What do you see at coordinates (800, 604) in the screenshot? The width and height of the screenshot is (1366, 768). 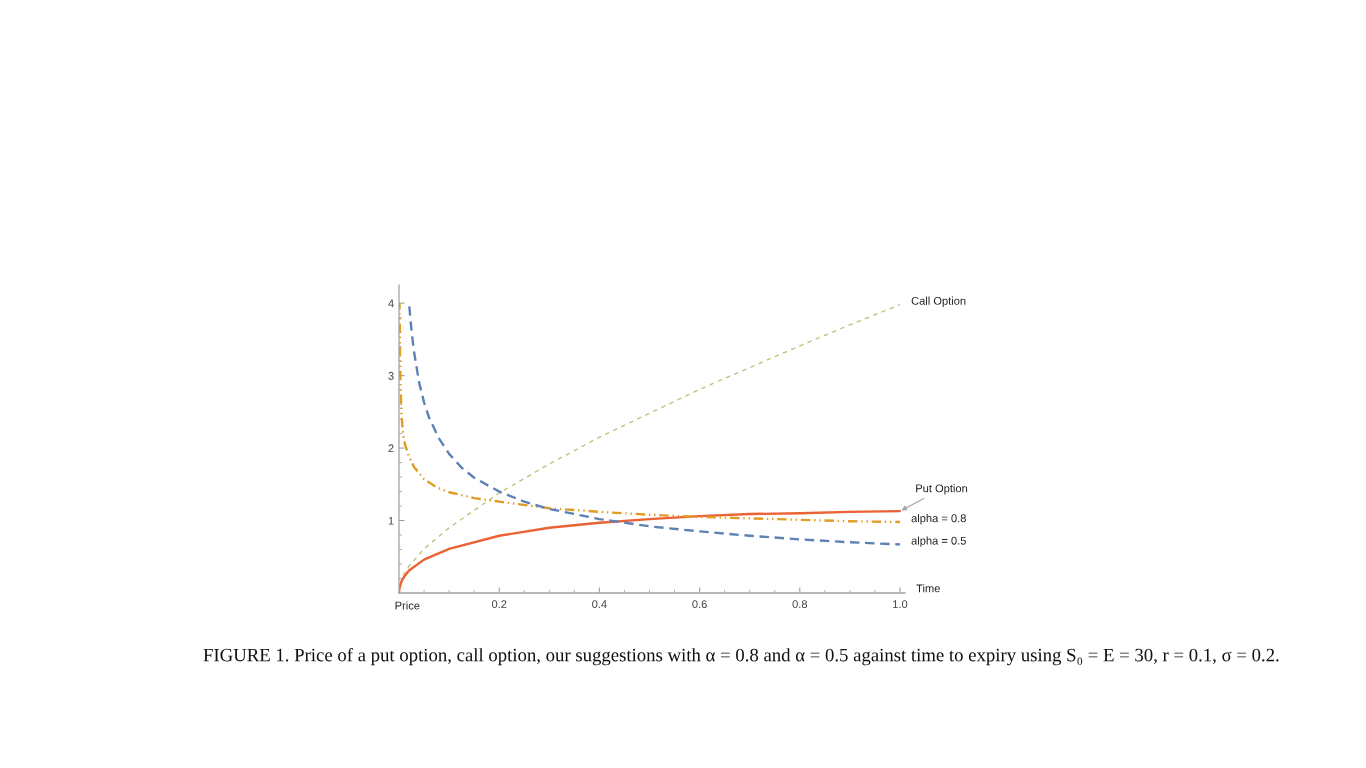 I see `x-tick-label: 0.8` at bounding box center [800, 604].